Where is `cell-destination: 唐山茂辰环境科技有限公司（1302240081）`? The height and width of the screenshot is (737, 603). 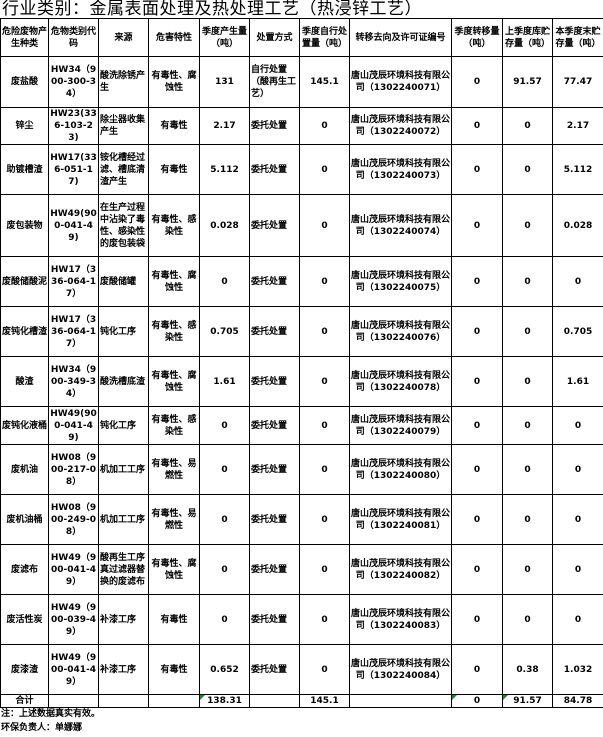
cell-destination: 唐山茂辰环境科技有限公司（1302240081） is located at coordinates (400, 519).